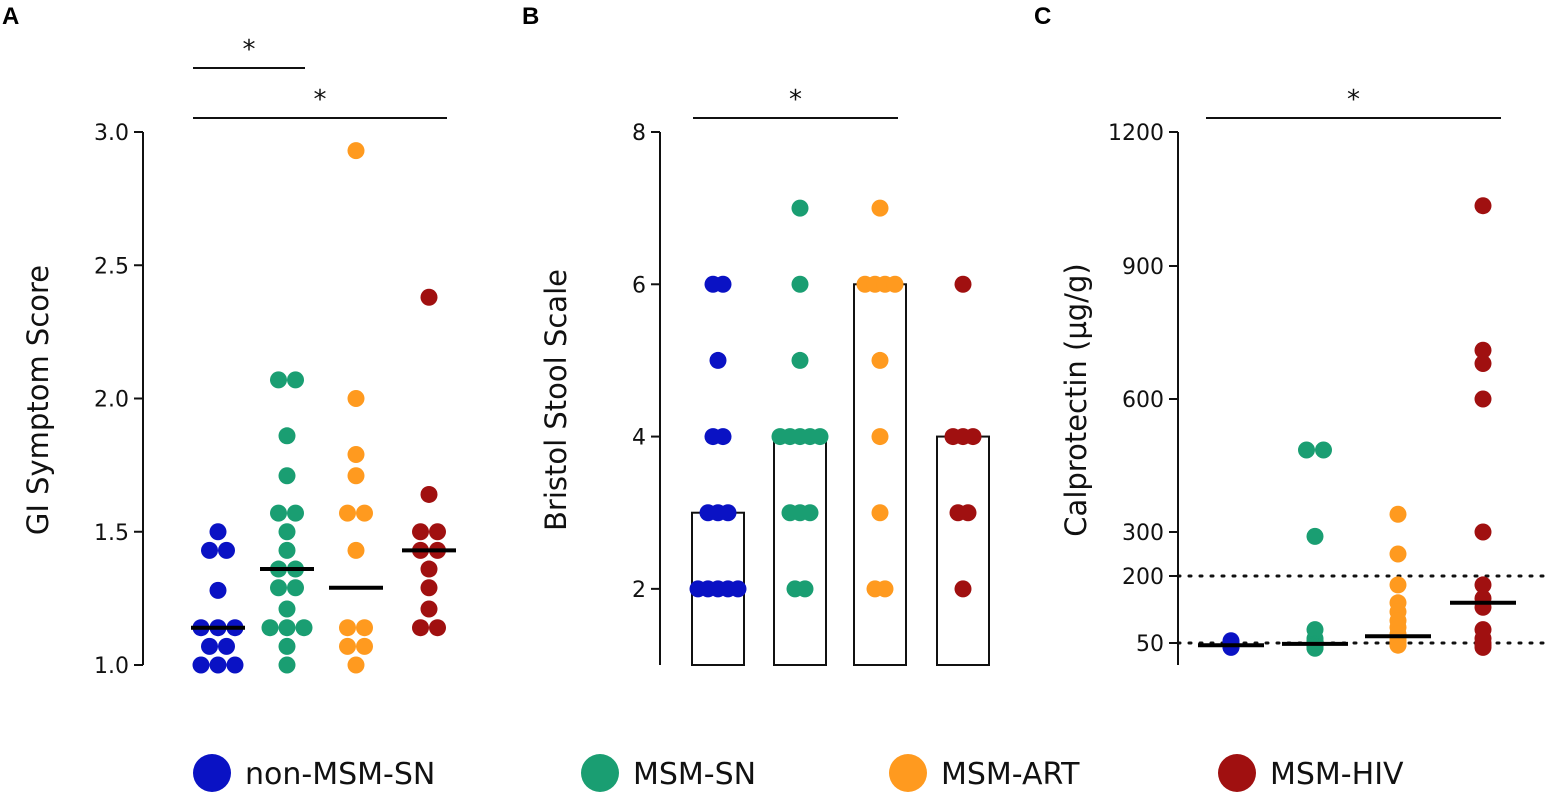 The height and width of the screenshot is (807, 1555). What do you see at coordinates (1076, 399) in the screenshot?
I see `y-axis-title-c: Calprotectin (µg/g)` at bounding box center [1076, 399].